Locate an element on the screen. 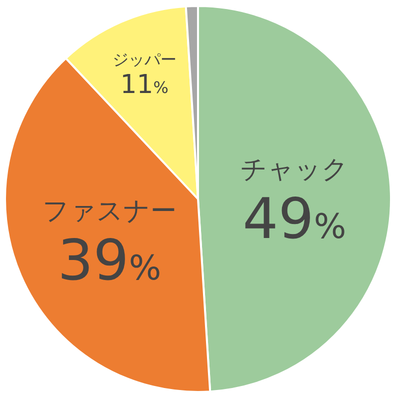 This screenshot has height=397, width=396. slice-label: ファスナー is located at coordinates (109, 211).